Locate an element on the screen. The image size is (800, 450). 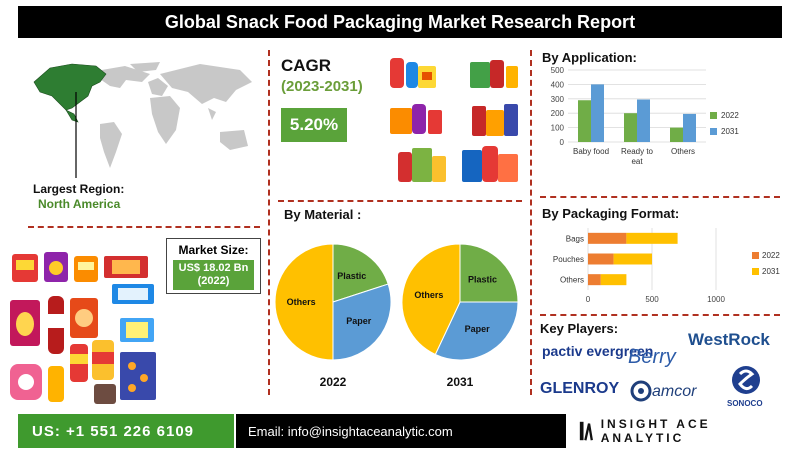
x-tick-label: 500 is located at coordinates (652, 299).